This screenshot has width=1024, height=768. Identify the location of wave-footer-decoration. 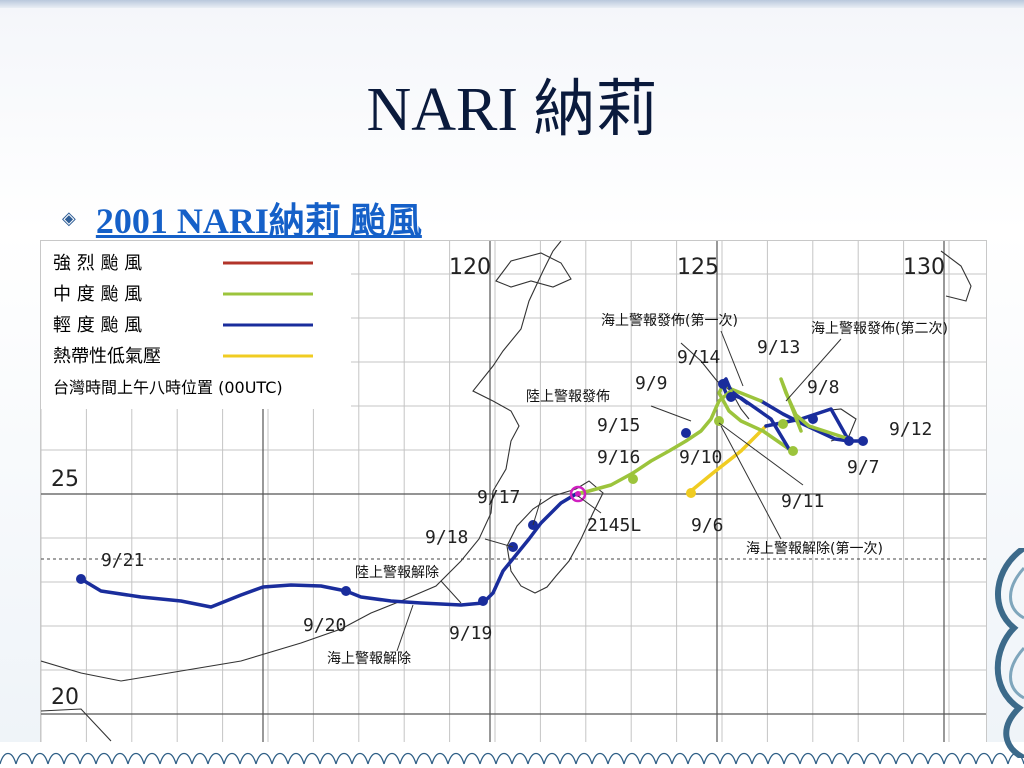
(512, 755).